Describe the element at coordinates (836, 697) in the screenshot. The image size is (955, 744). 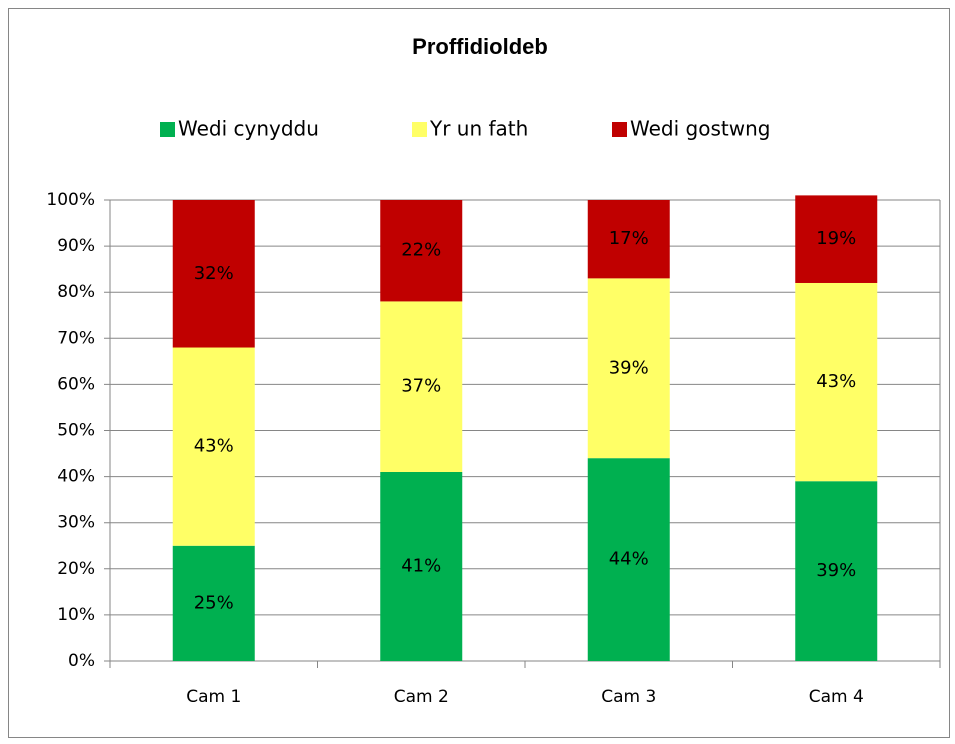
I see `x-tick-label: Cam 4` at that location.